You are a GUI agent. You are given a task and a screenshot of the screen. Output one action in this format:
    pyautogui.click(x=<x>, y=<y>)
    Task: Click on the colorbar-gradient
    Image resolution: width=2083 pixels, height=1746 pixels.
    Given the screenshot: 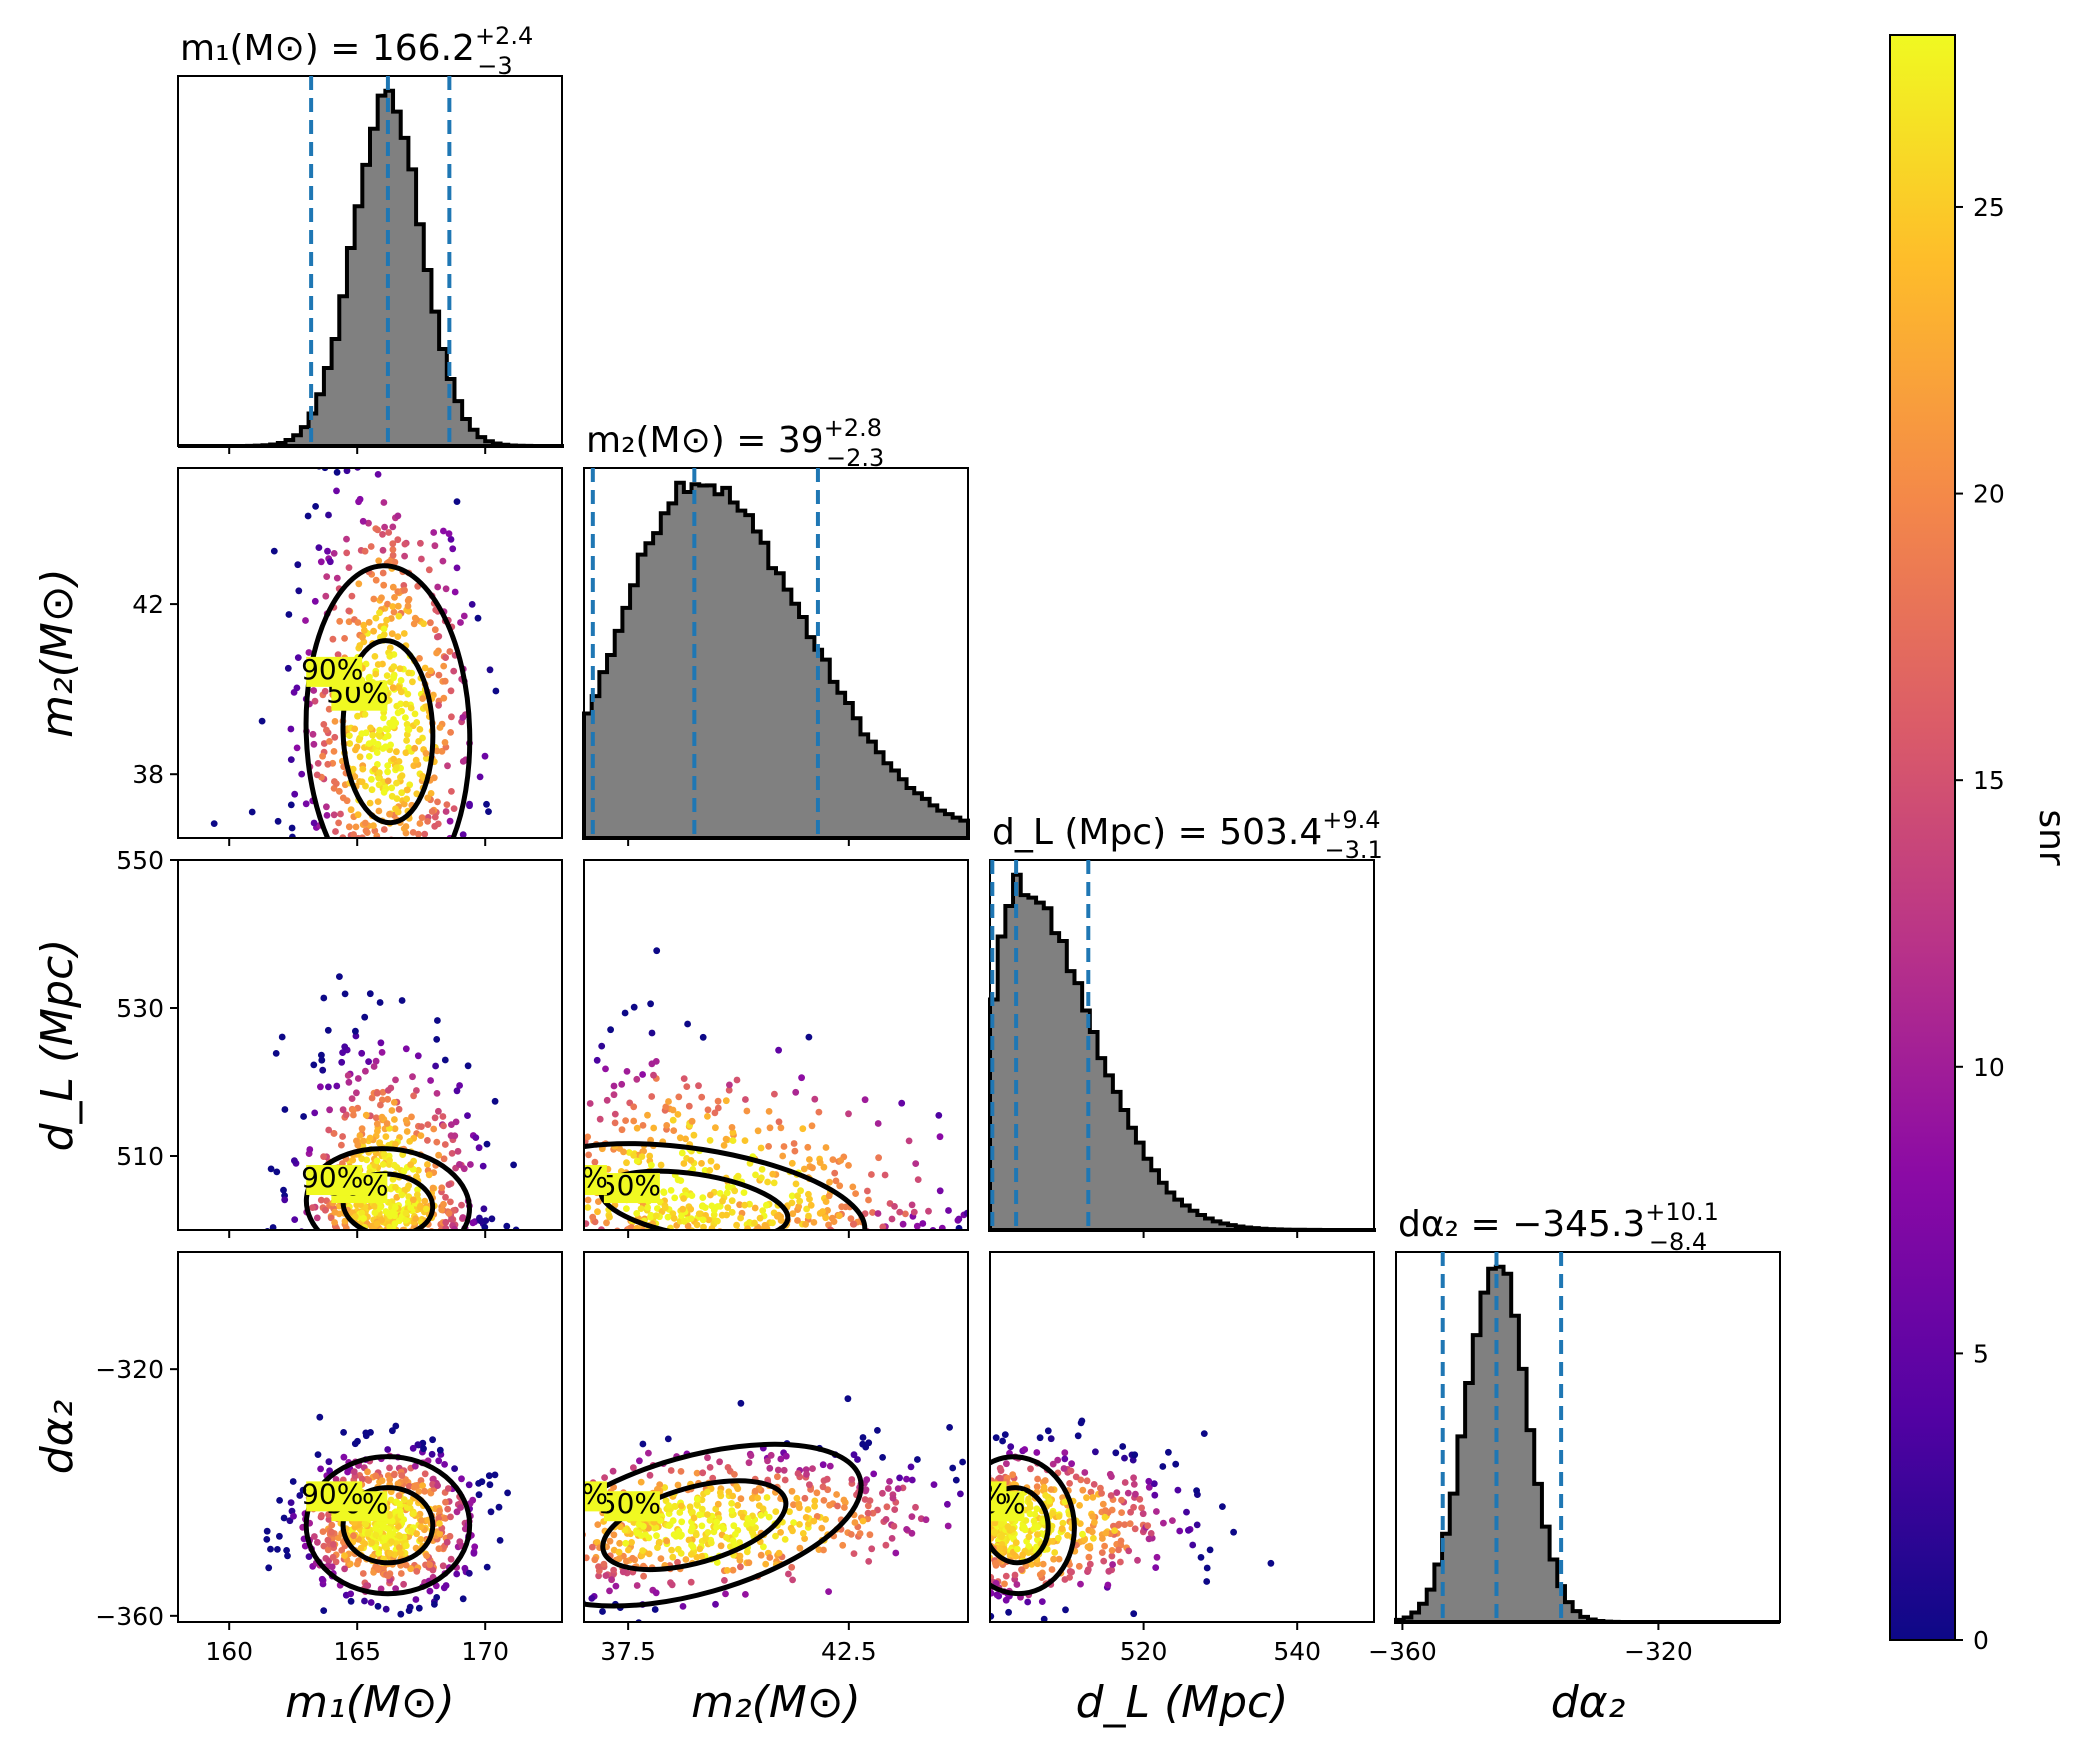 What is the action you would take?
    pyautogui.click(x=1922, y=837)
    